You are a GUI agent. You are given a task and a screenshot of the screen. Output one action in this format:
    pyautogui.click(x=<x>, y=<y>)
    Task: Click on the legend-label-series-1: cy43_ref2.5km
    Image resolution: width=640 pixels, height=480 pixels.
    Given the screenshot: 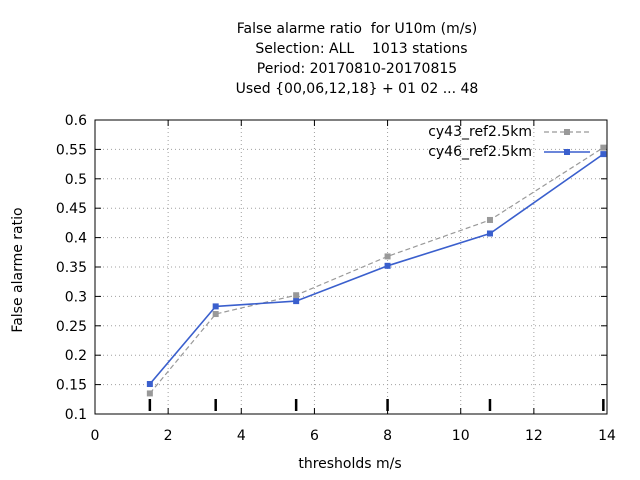 What is the action you would take?
    pyautogui.click(x=480, y=132)
    